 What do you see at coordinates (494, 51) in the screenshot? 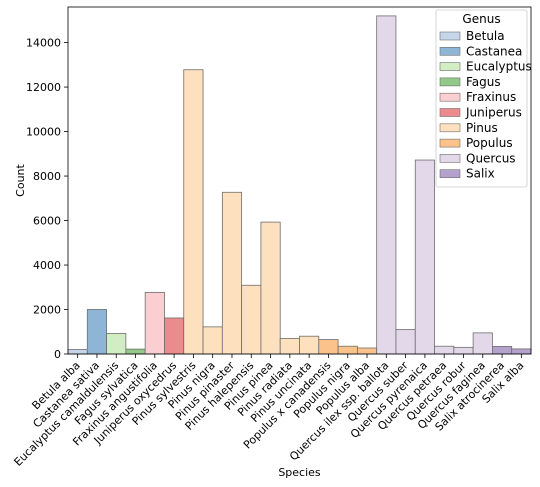
I see `legend-label: Castanea` at bounding box center [494, 51].